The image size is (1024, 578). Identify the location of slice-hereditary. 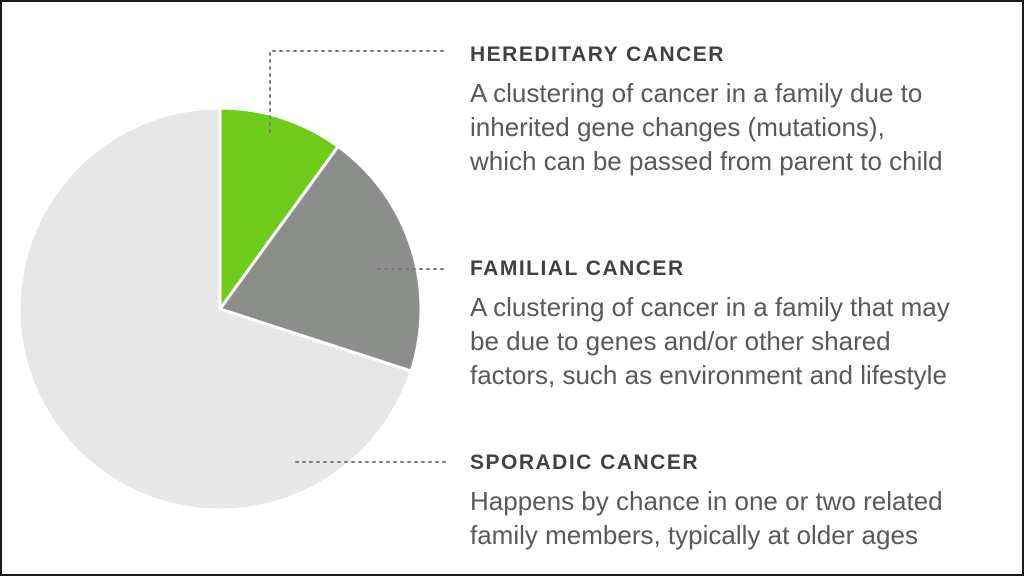
(279, 208).